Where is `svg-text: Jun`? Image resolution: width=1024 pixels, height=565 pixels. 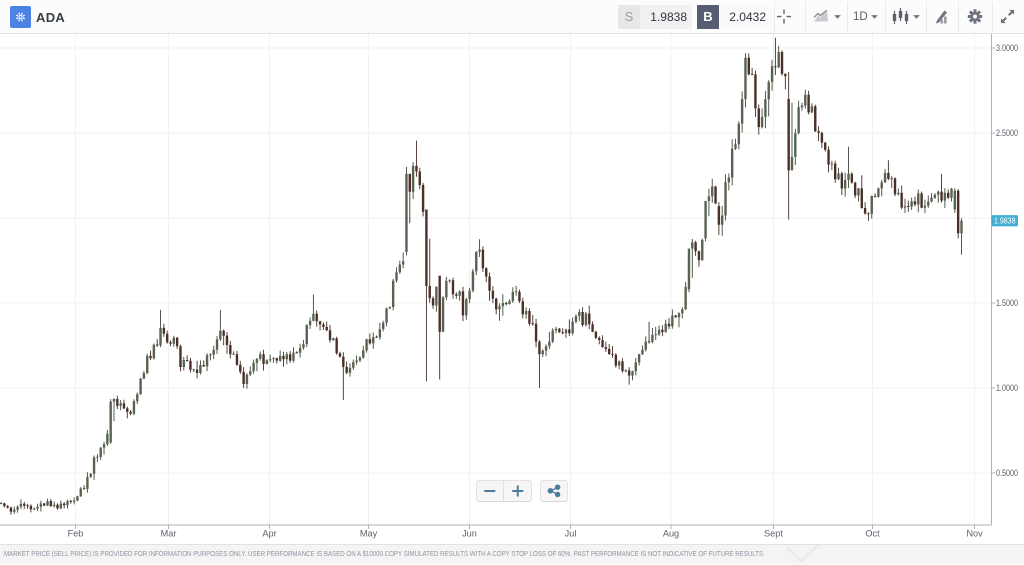
svg-text: Jun is located at coordinates (469, 534).